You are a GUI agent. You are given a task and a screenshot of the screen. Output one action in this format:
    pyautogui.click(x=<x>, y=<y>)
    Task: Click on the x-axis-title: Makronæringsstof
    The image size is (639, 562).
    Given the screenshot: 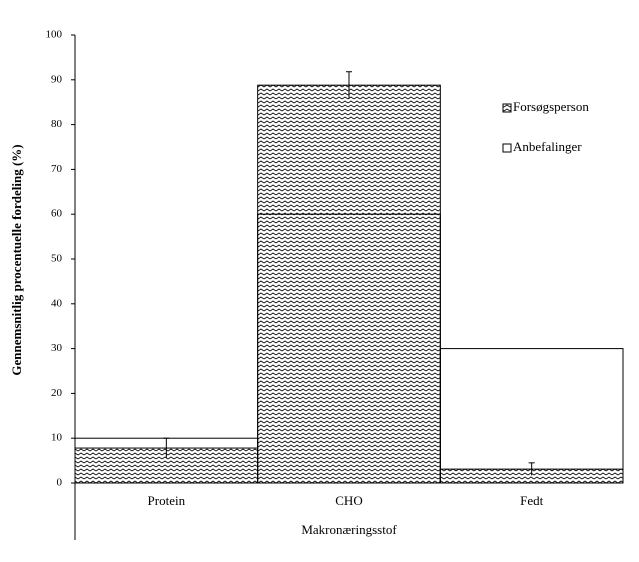 What is the action you would take?
    pyautogui.click(x=349, y=529)
    